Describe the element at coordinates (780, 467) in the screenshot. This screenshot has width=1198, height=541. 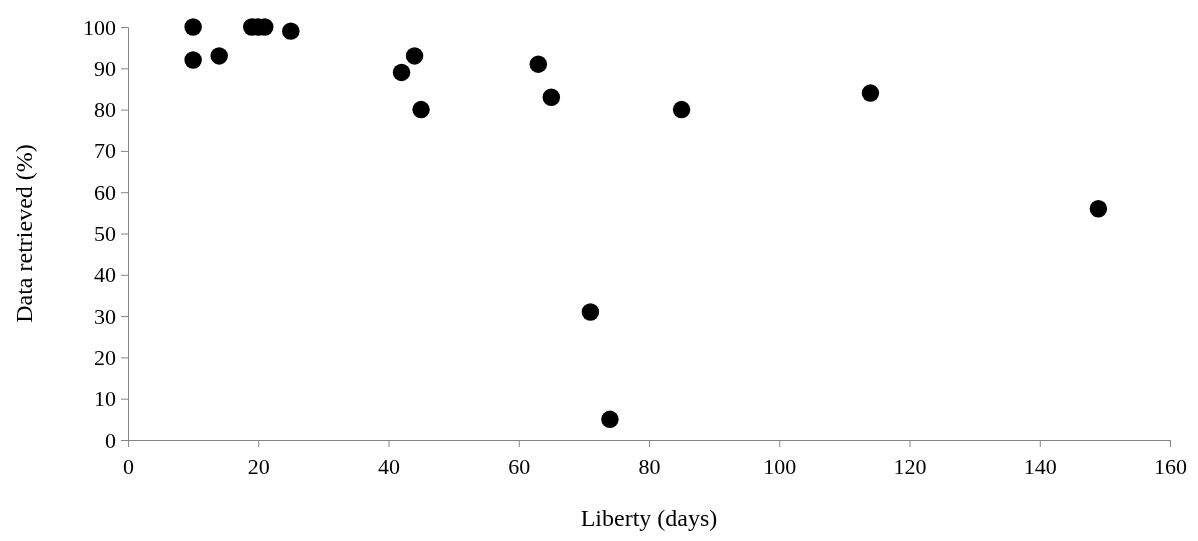
I see `x-tick-label: 100` at that location.